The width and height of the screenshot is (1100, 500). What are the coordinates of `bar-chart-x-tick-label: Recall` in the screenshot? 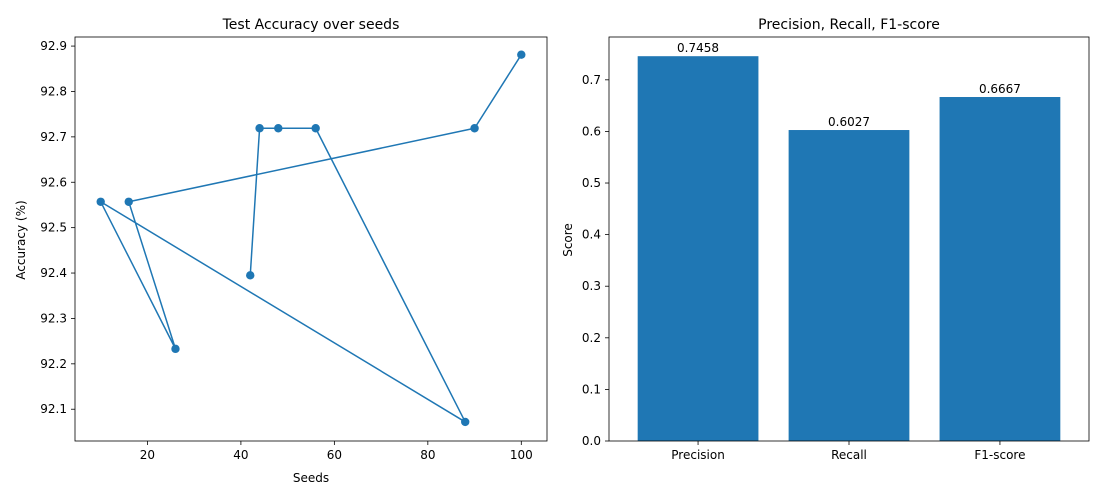 It's located at (849, 455).